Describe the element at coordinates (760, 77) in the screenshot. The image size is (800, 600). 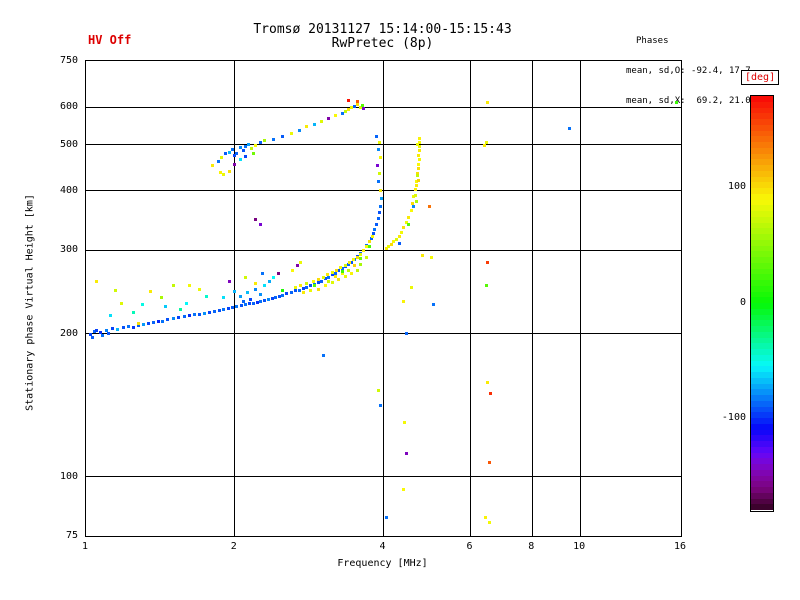
I see `colorbar-title: [deg]` at that location.